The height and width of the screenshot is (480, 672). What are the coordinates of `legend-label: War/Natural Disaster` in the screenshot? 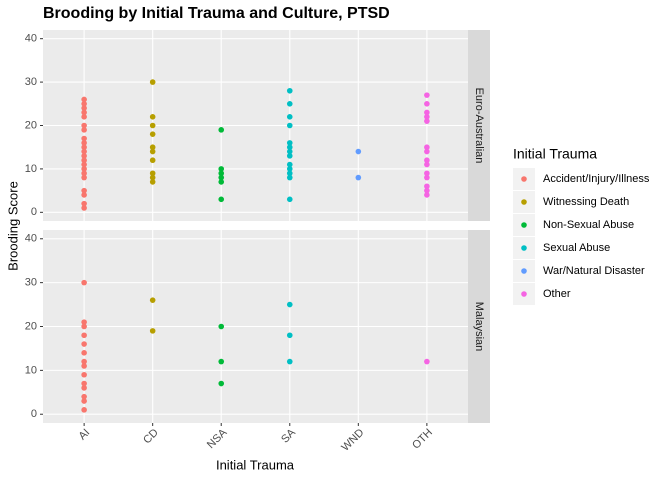 It's located at (594, 271).